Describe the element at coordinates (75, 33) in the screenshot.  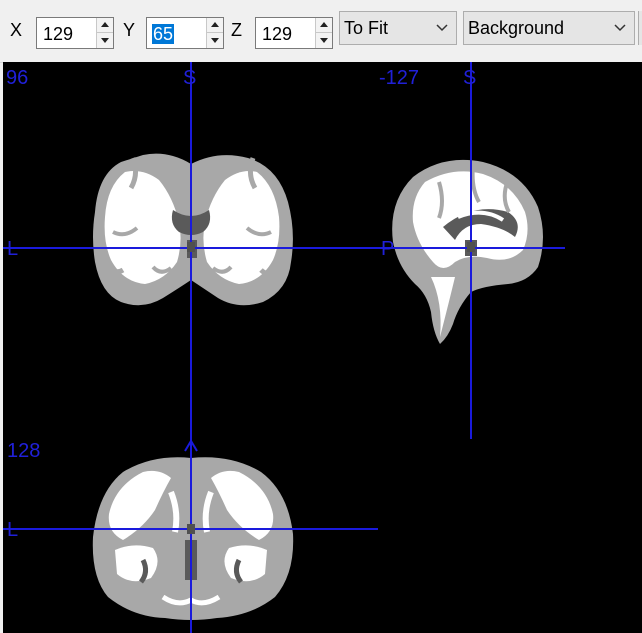
I see `x-spinbox: 129` at that location.